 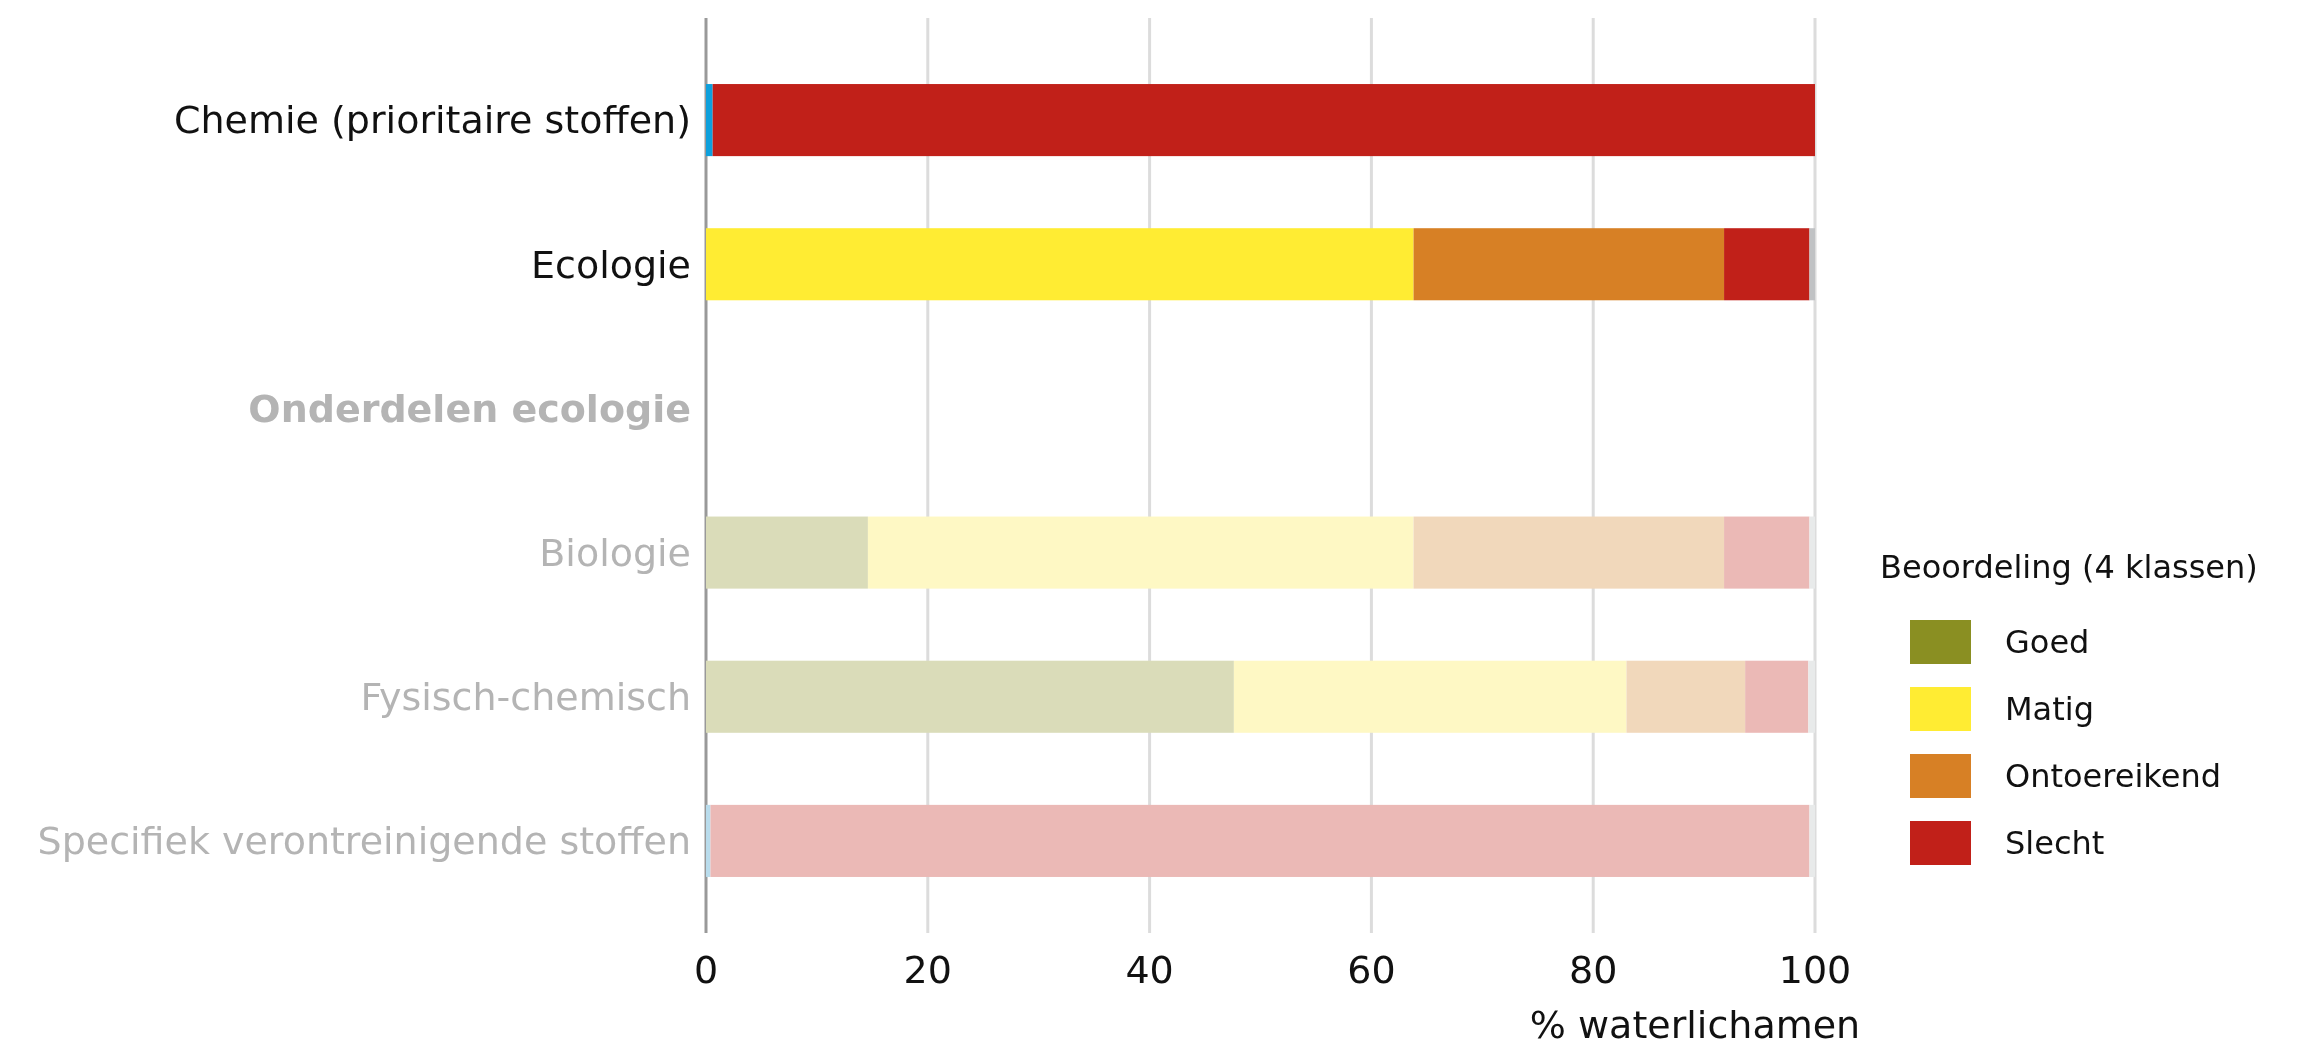 I want to click on legend-label: Matig, so click(x=2049, y=709).